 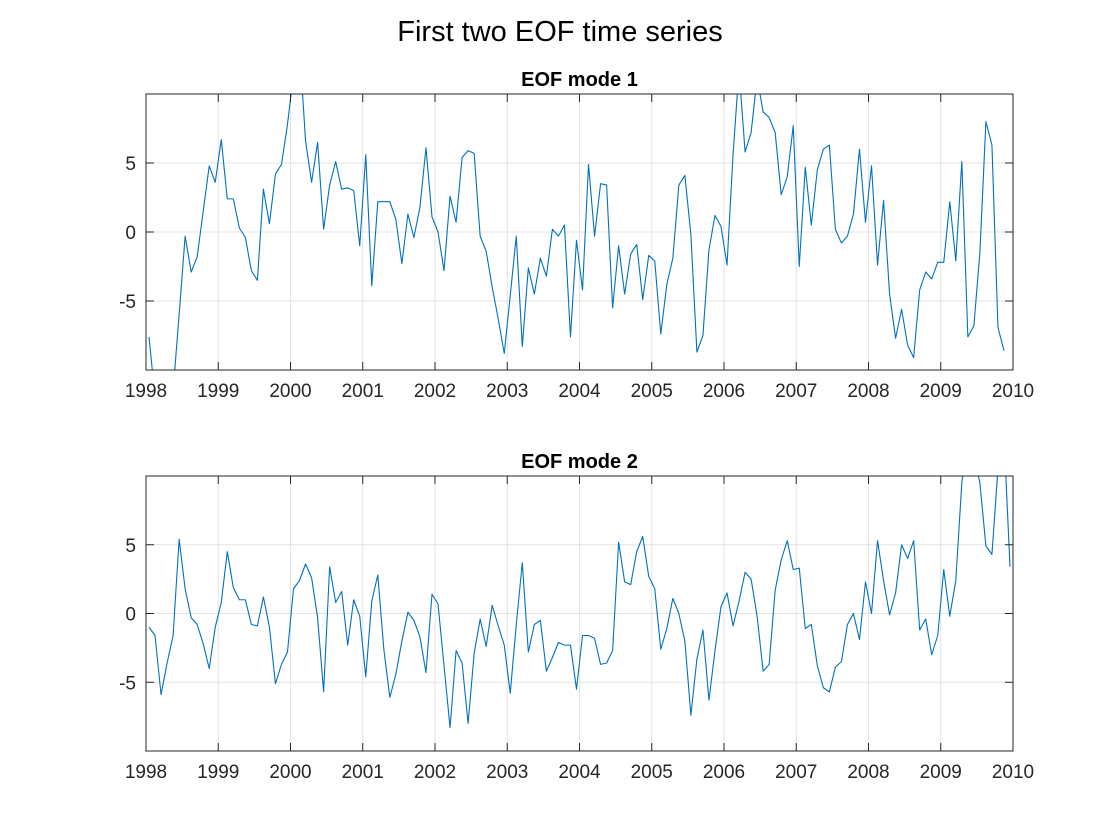 What do you see at coordinates (579, 80) in the screenshot?
I see `subplot-title: EOF mode 1` at bounding box center [579, 80].